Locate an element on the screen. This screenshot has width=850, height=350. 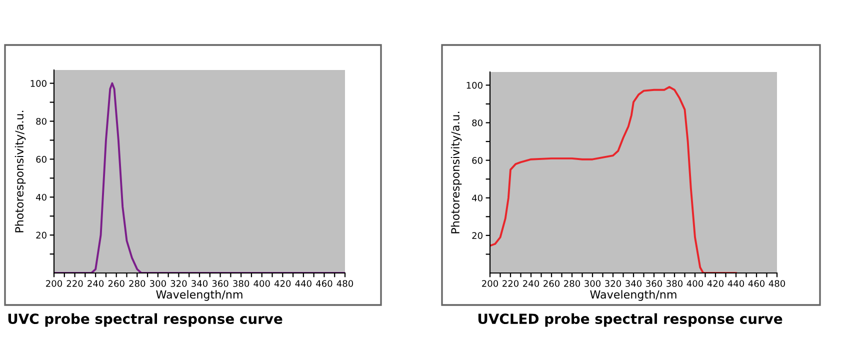
text: UVC probe spectral response curve is located at coordinates (145, 320).